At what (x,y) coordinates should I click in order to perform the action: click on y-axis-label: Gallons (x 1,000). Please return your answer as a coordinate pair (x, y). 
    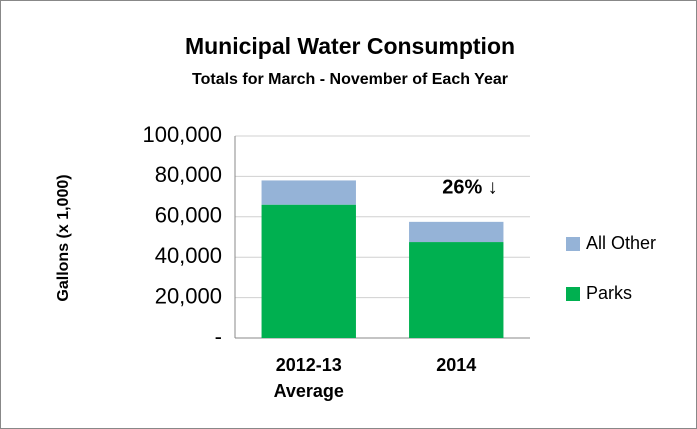
    Looking at the image, I should click on (63, 237).